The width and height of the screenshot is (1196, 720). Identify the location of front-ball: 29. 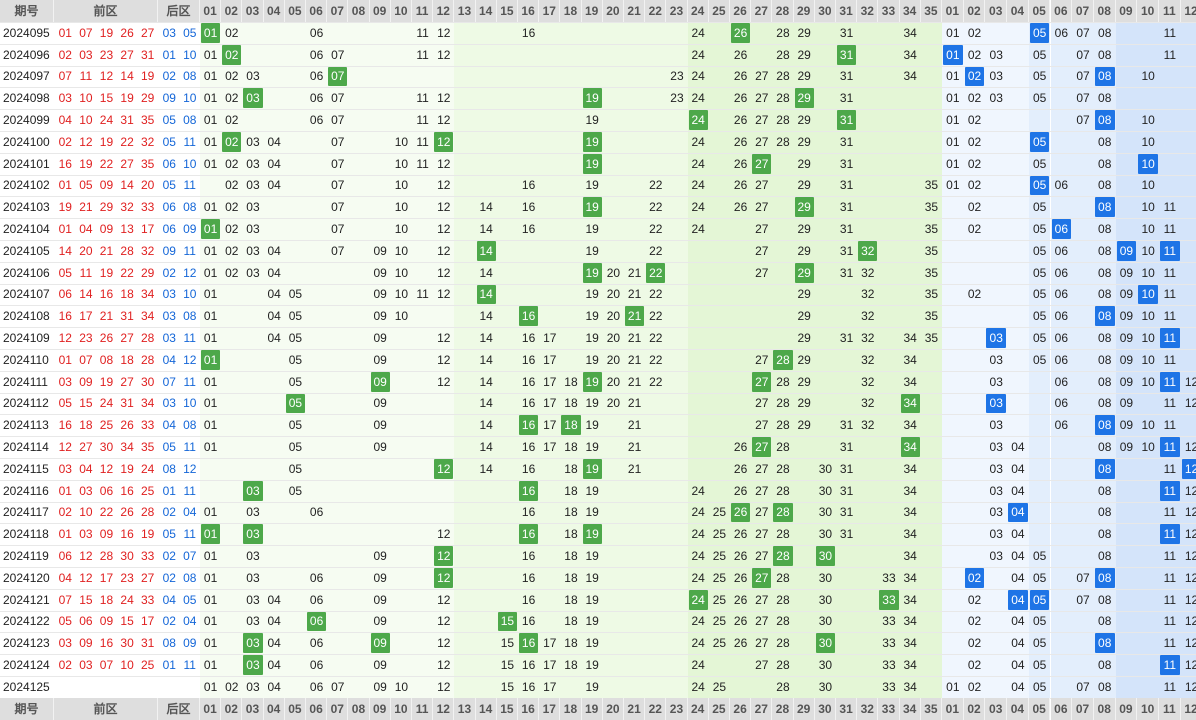
(106, 207).